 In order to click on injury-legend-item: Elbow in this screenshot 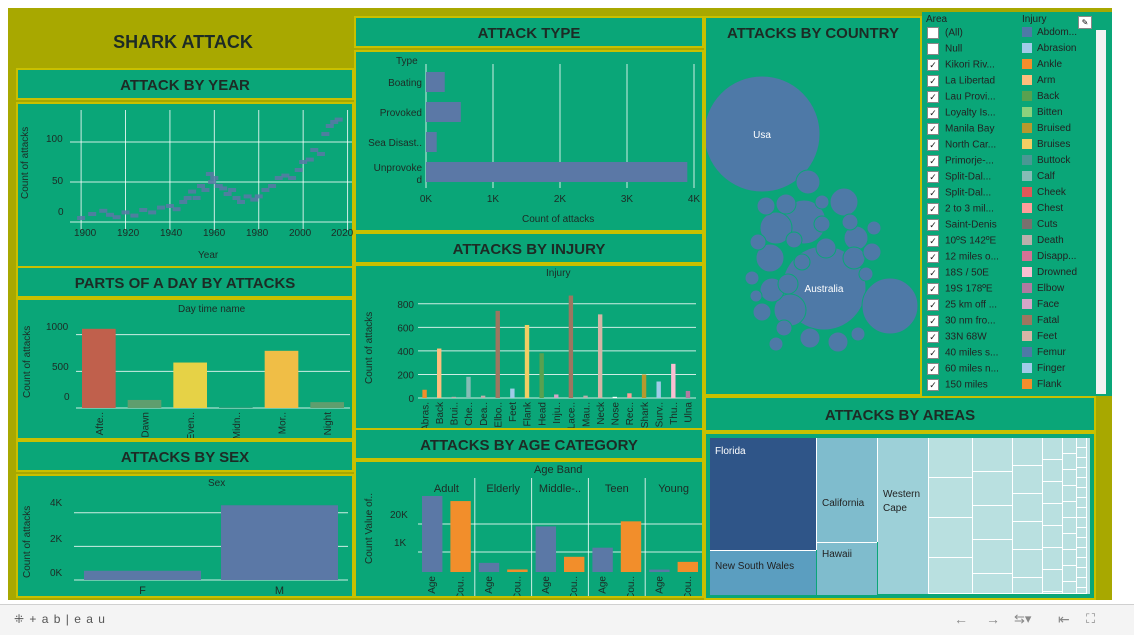, I will do `click(1067, 291)`.